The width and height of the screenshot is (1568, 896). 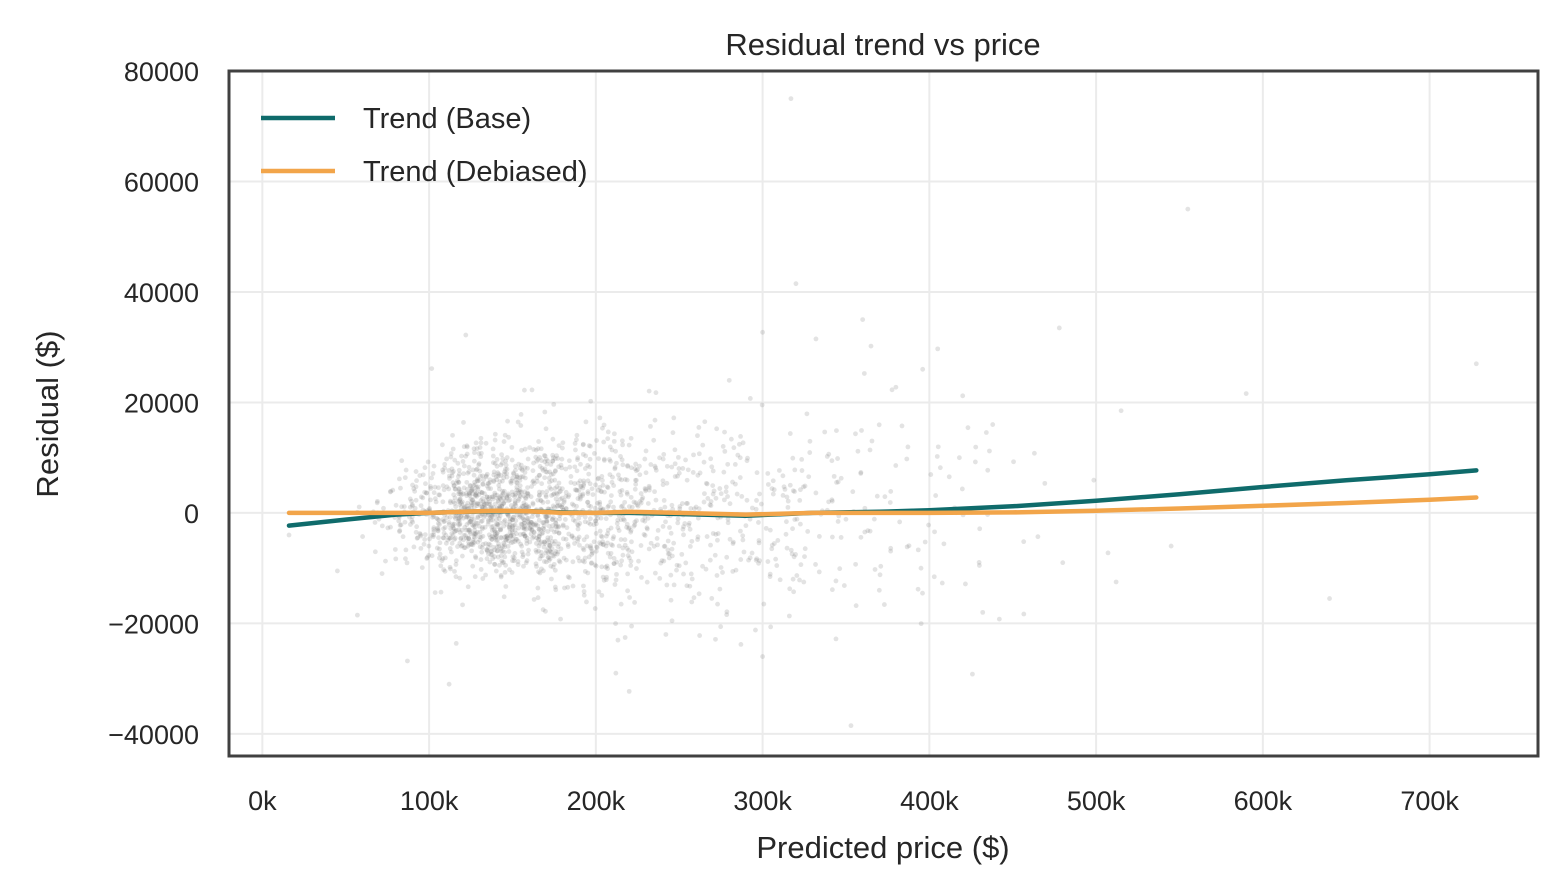 What do you see at coordinates (929, 801) in the screenshot?
I see `x-tick-label: 400k` at bounding box center [929, 801].